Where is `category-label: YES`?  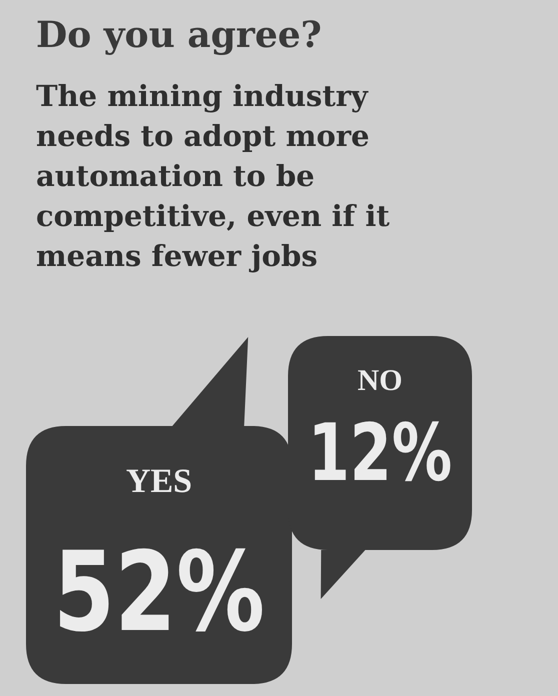 category-label: YES is located at coordinates (159, 481).